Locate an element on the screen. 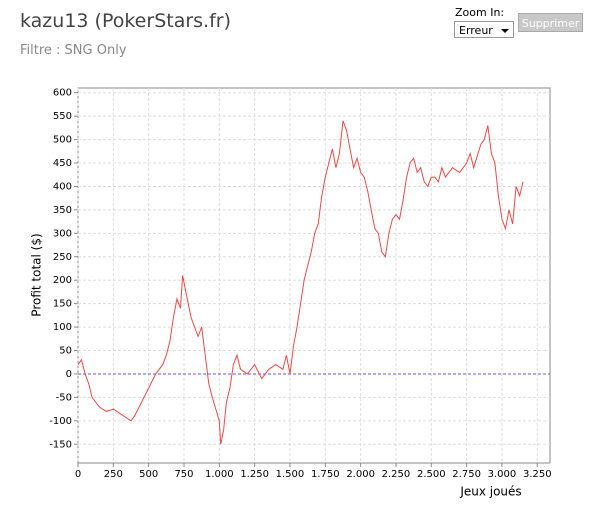  page-title: kazu13 (PokerStars.fr) is located at coordinates (126, 21).